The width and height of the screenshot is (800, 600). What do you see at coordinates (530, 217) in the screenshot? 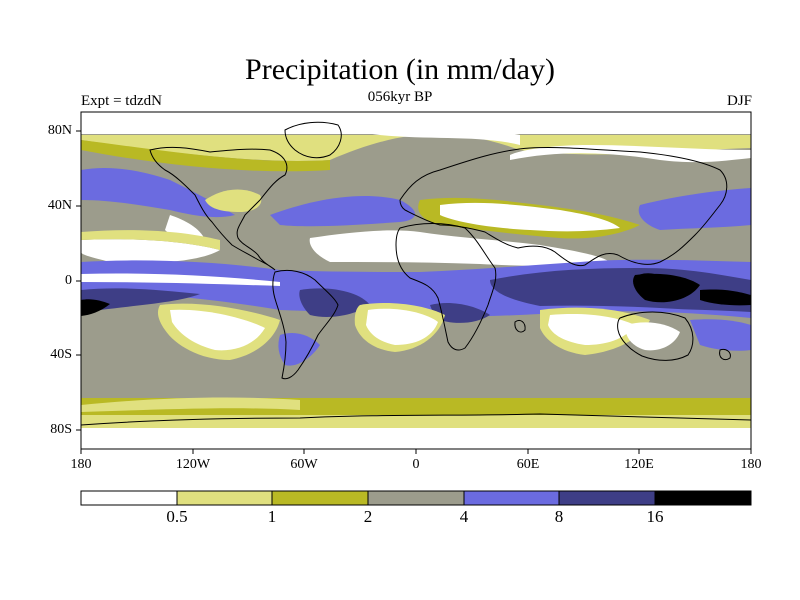
I see `asia-dry-interior` at bounding box center [530, 217].